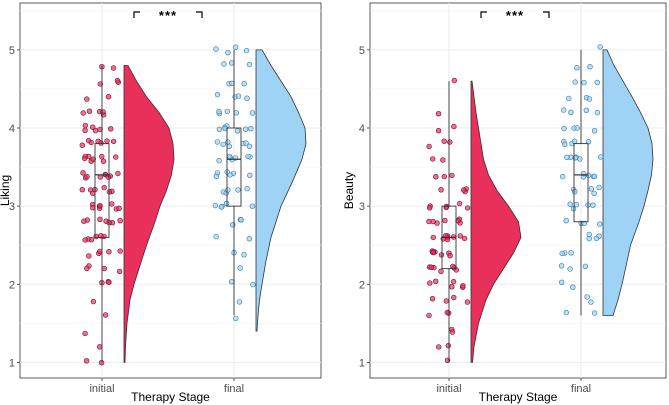 This screenshot has width=669, height=405. I want to click on violin-final, so click(628, 182).